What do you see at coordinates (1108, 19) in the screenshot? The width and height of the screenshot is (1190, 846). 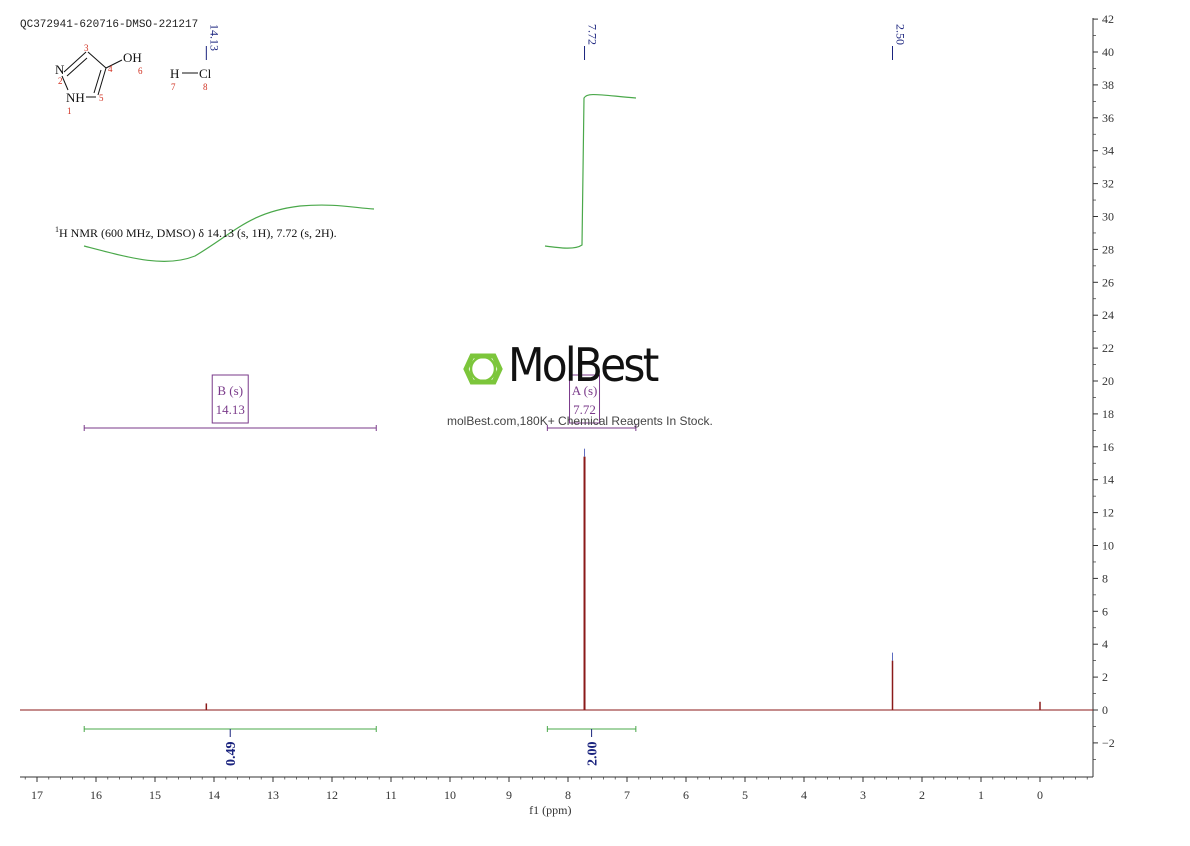 I see `y-tick-label: 42` at bounding box center [1108, 19].